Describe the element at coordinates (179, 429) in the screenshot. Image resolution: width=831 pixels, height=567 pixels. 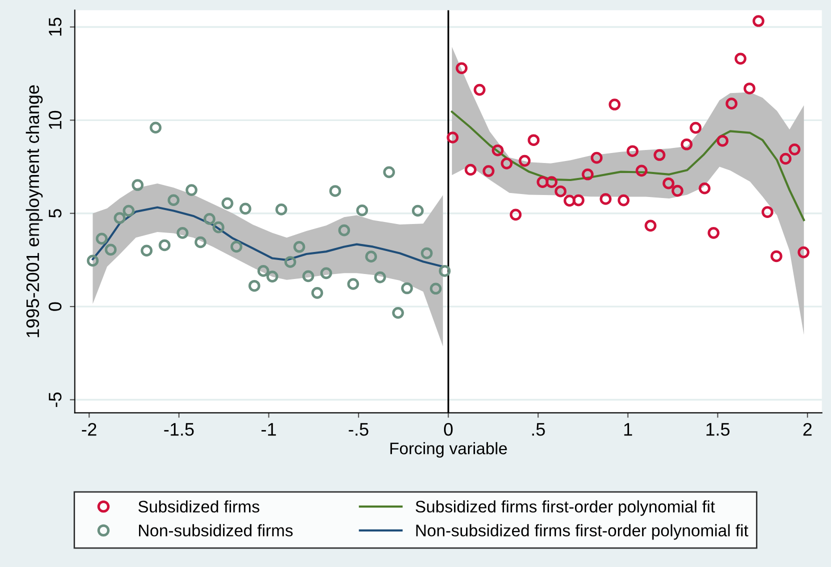
I see `x-tick-label: -1.5` at that location.